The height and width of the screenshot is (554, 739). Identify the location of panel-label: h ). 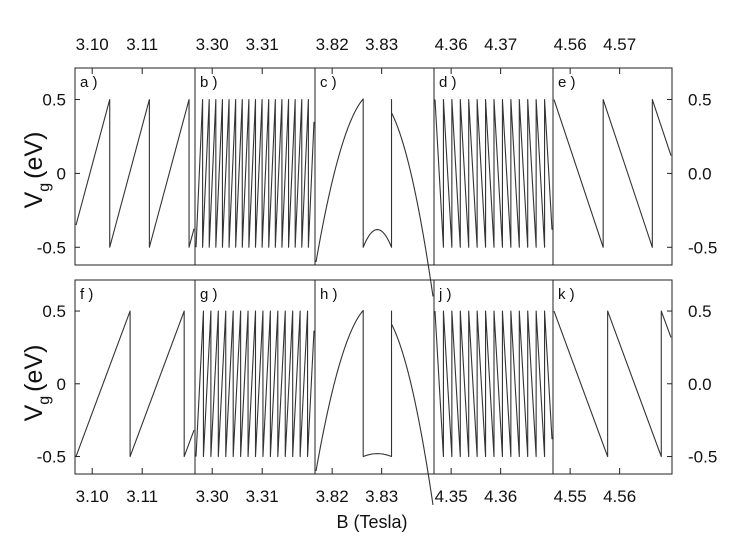
(329, 294).